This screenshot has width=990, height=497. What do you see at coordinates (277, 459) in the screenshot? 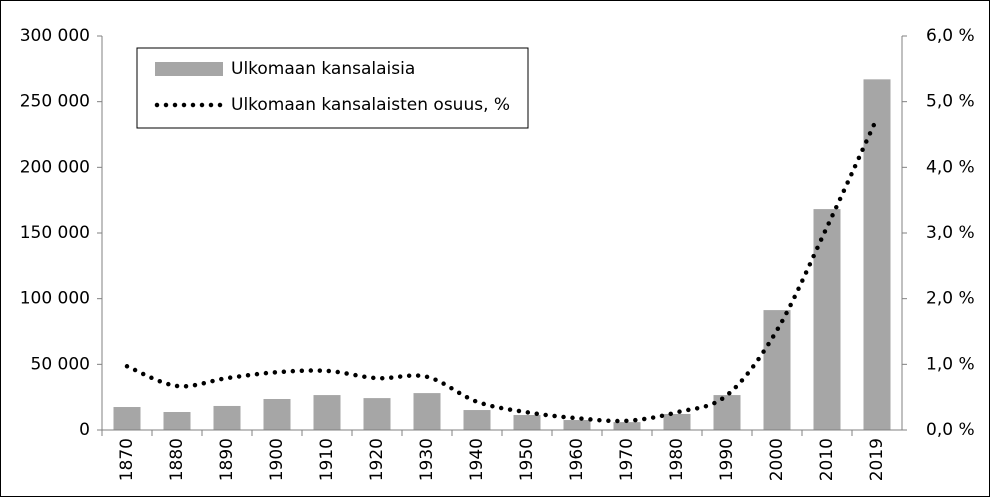
I see `x-tick-label: 1900` at bounding box center [277, 459].